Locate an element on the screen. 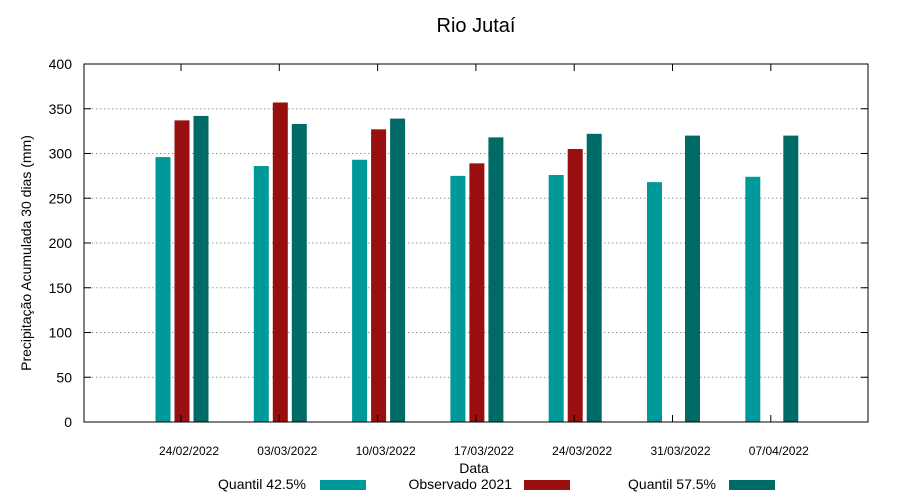 The width and height of the screenshot is (900, 500). x-tick-label: 07/04/2022 is located at coordinates (779, 451).